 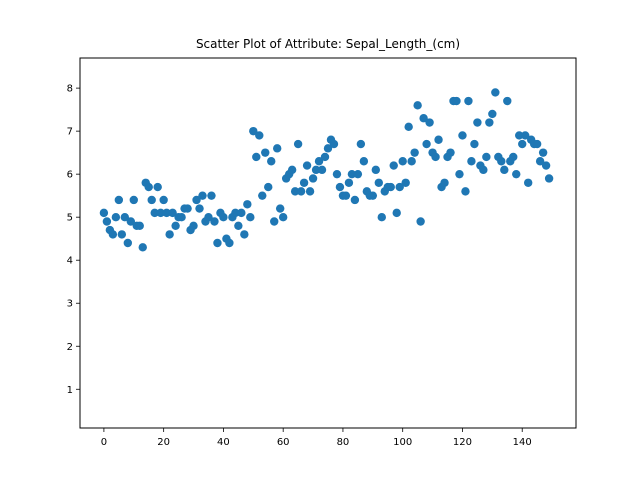 I want to click on x-tick-label: 80, so click(x=343, y=442).